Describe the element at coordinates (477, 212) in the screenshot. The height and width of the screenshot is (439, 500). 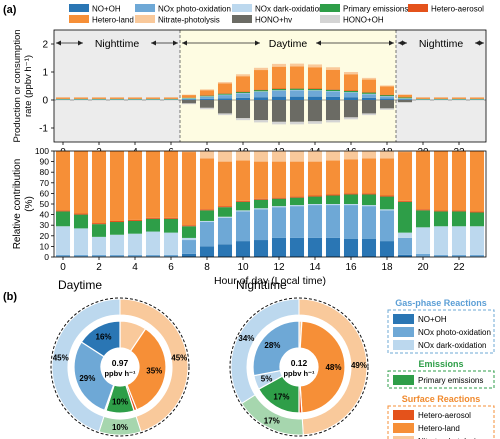
I see `share-bar-hetero-aerosol-h23` at that location.